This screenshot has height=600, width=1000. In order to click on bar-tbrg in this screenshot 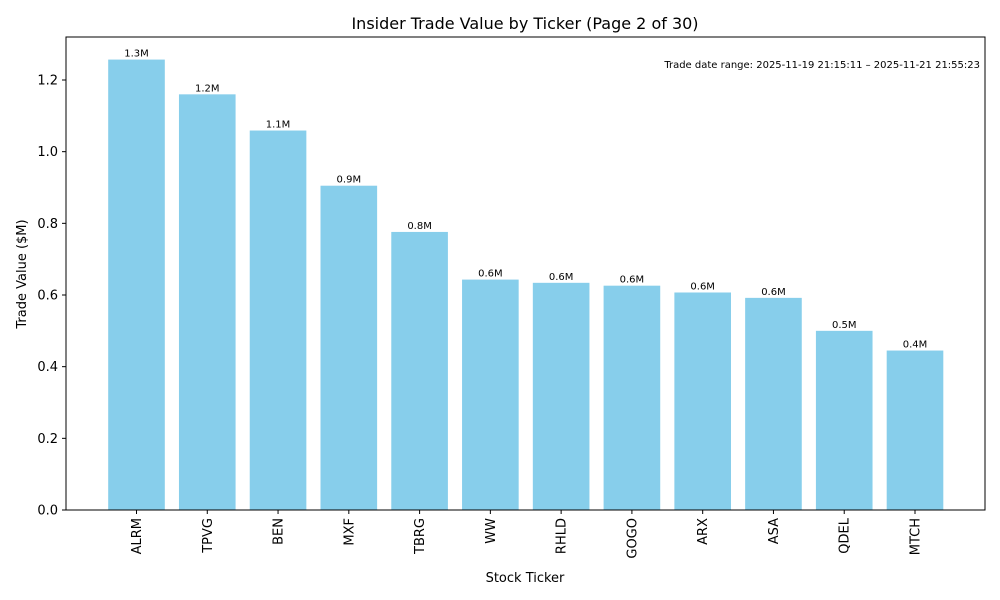, I will do `click(419, 370)`.